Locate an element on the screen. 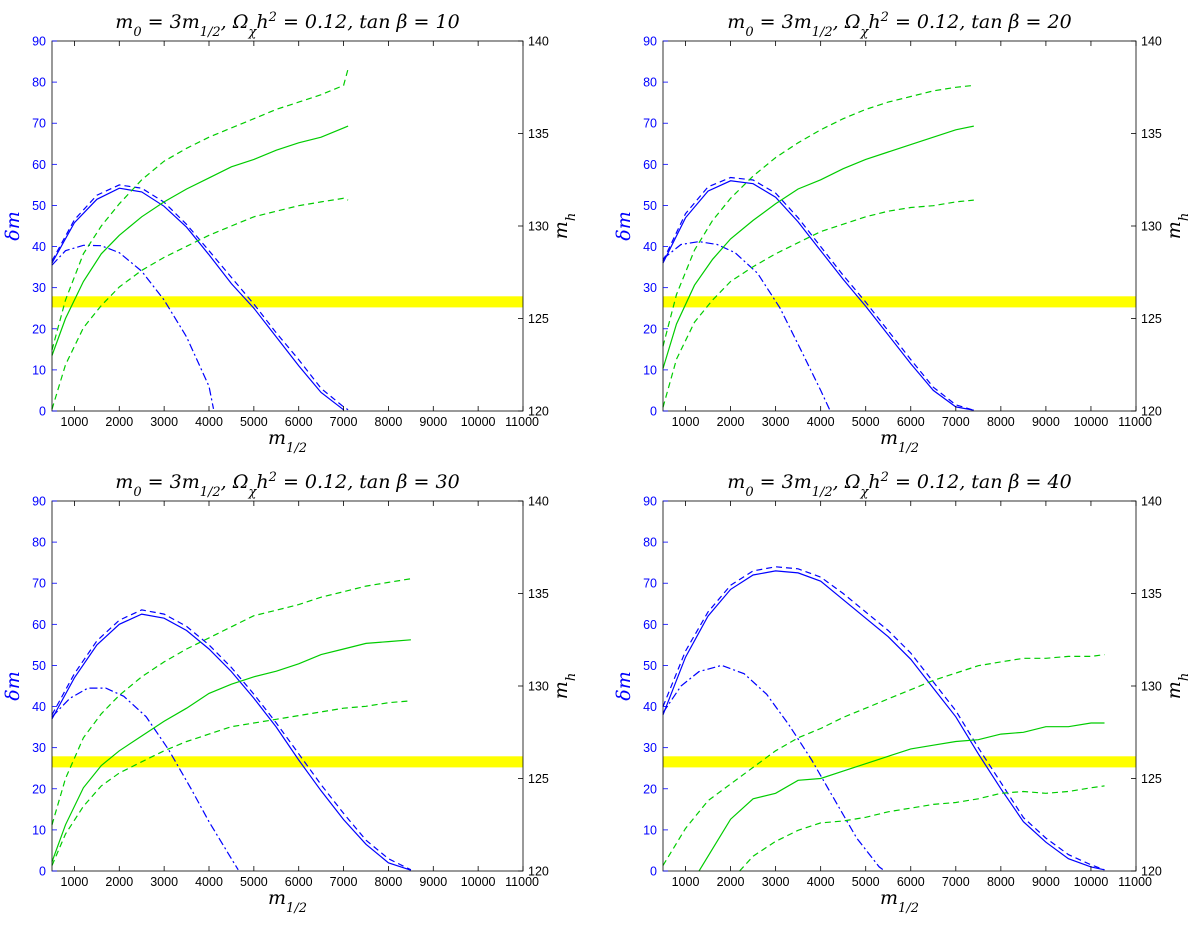 The width and height of the screenshot is (1204, 931). delta-m-series-dashed-line is located at coordinates (883, 718).